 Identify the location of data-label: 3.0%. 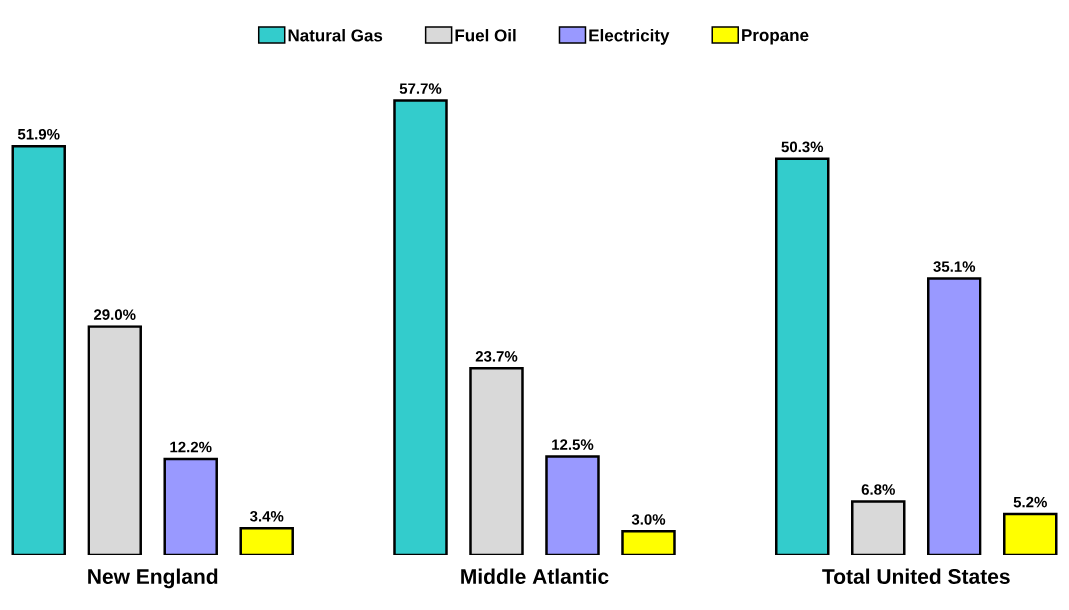
(648, 519).